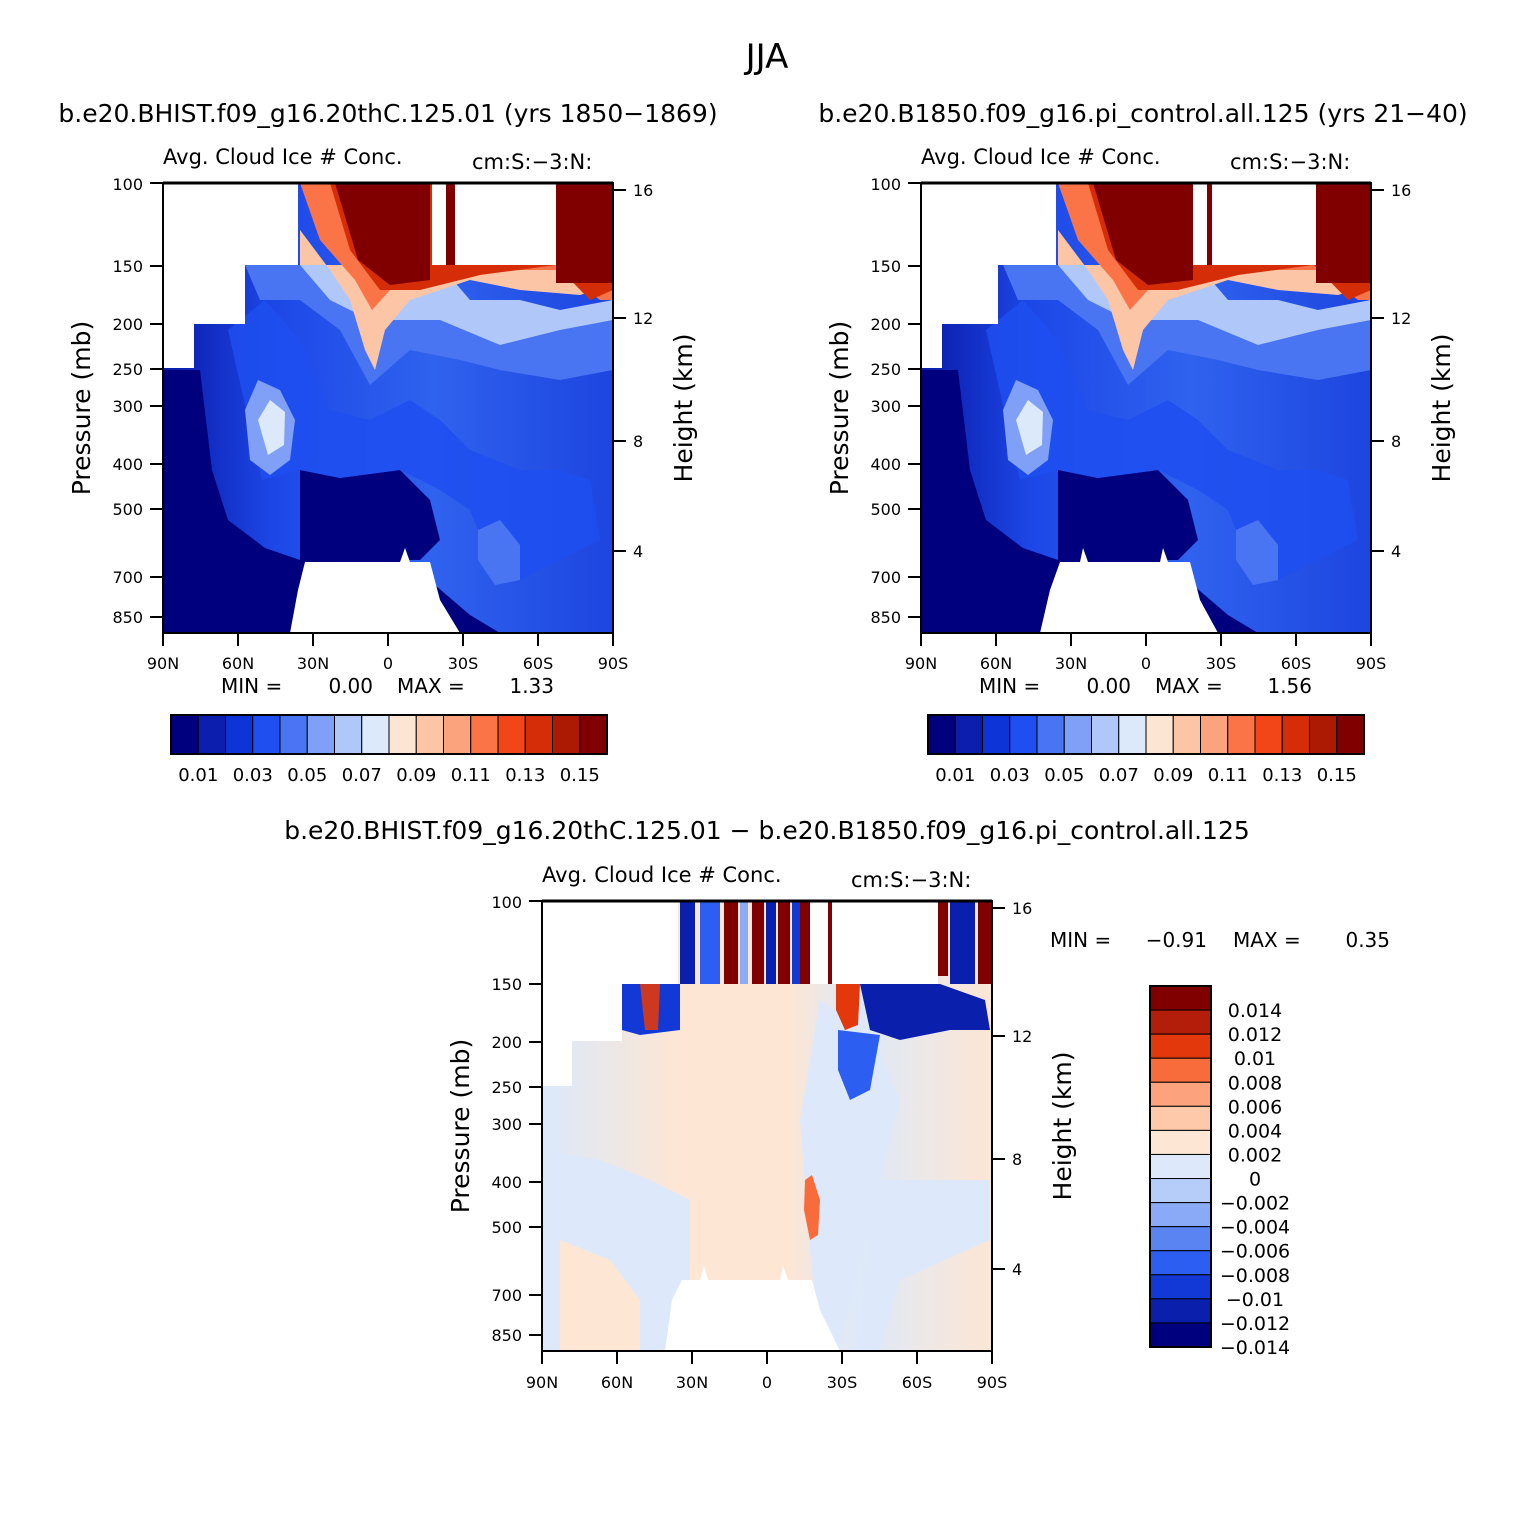  What do you see at coordinates (985, 942) in the screenshot?
I see `strat-south-end` at bounding box center [985, 942].